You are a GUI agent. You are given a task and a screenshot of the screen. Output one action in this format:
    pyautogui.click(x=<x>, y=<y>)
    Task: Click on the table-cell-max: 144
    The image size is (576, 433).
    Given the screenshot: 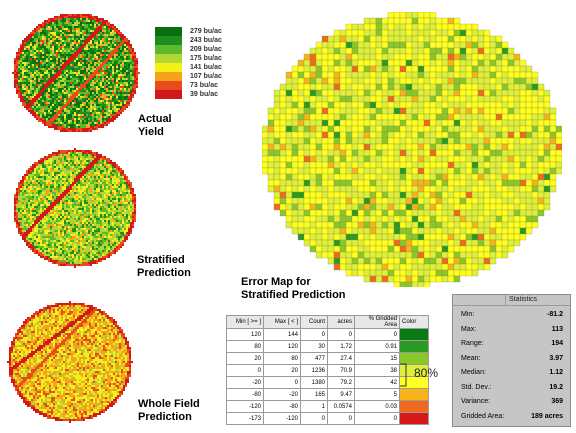 What is the action you would take?
    pyautogui.click(x=282, y=334)
    